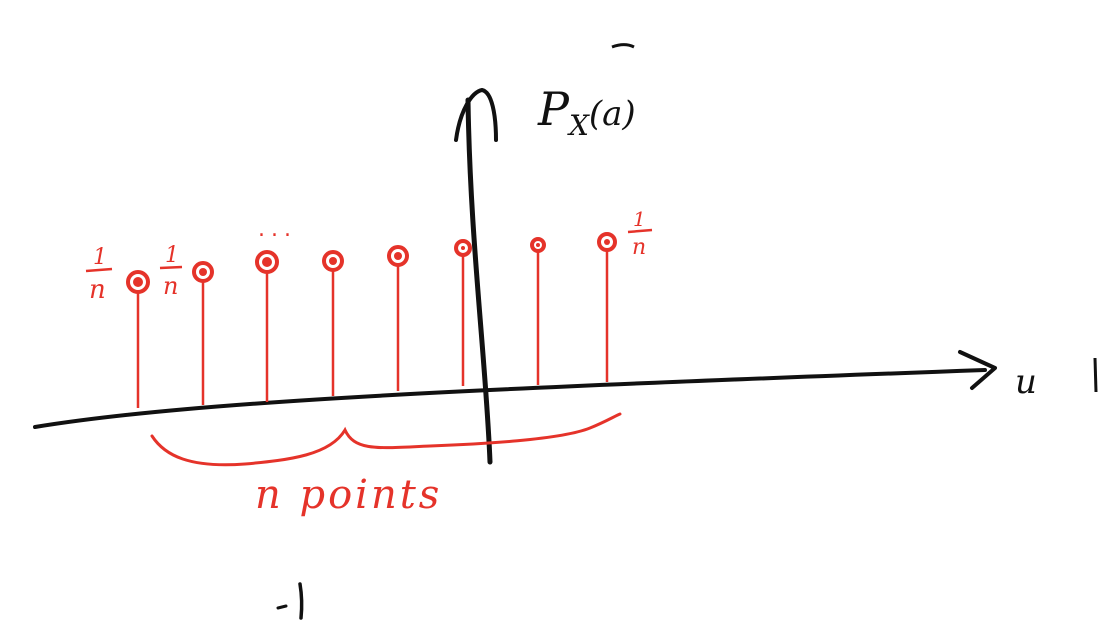  Describe the element at coordinates (977, 370) in the screenshot. I see `x-axis-arrowhead` at that location.